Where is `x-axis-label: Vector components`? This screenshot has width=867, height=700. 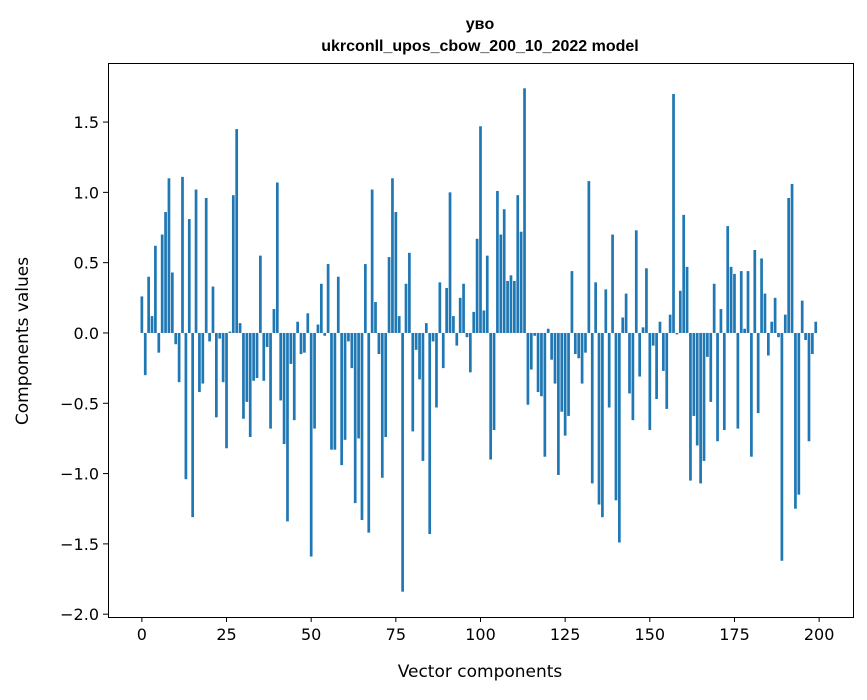
x-axis-label: Vector components is located at coordinates (480, 672).